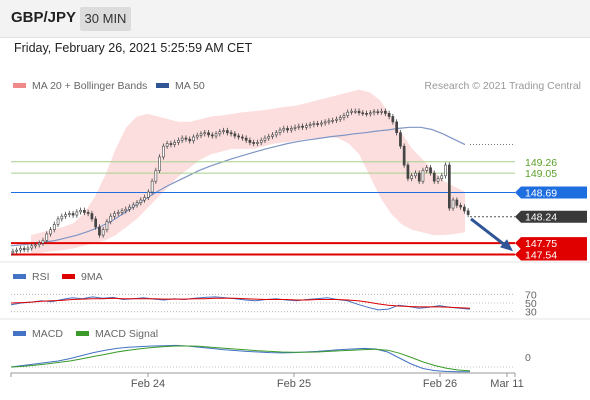  I want to click on level-label-current: 148.24, so click(541, 218).